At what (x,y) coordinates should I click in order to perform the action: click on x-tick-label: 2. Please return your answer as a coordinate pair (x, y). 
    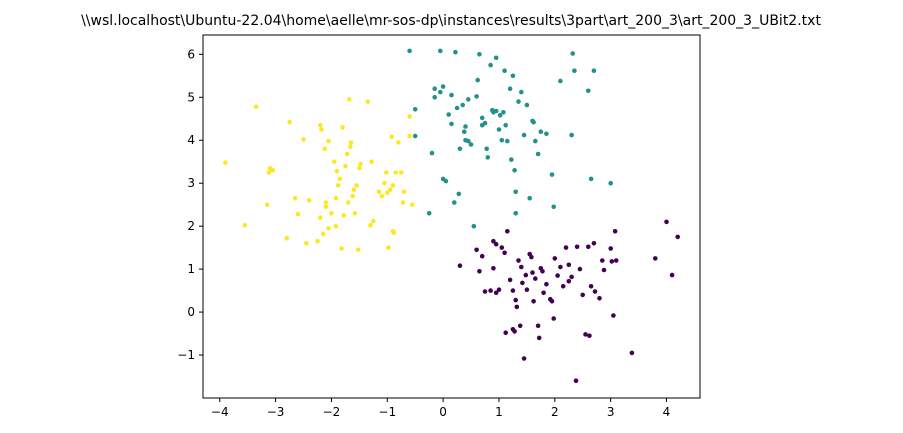
    Looking at the image, I should click on (555, 412).